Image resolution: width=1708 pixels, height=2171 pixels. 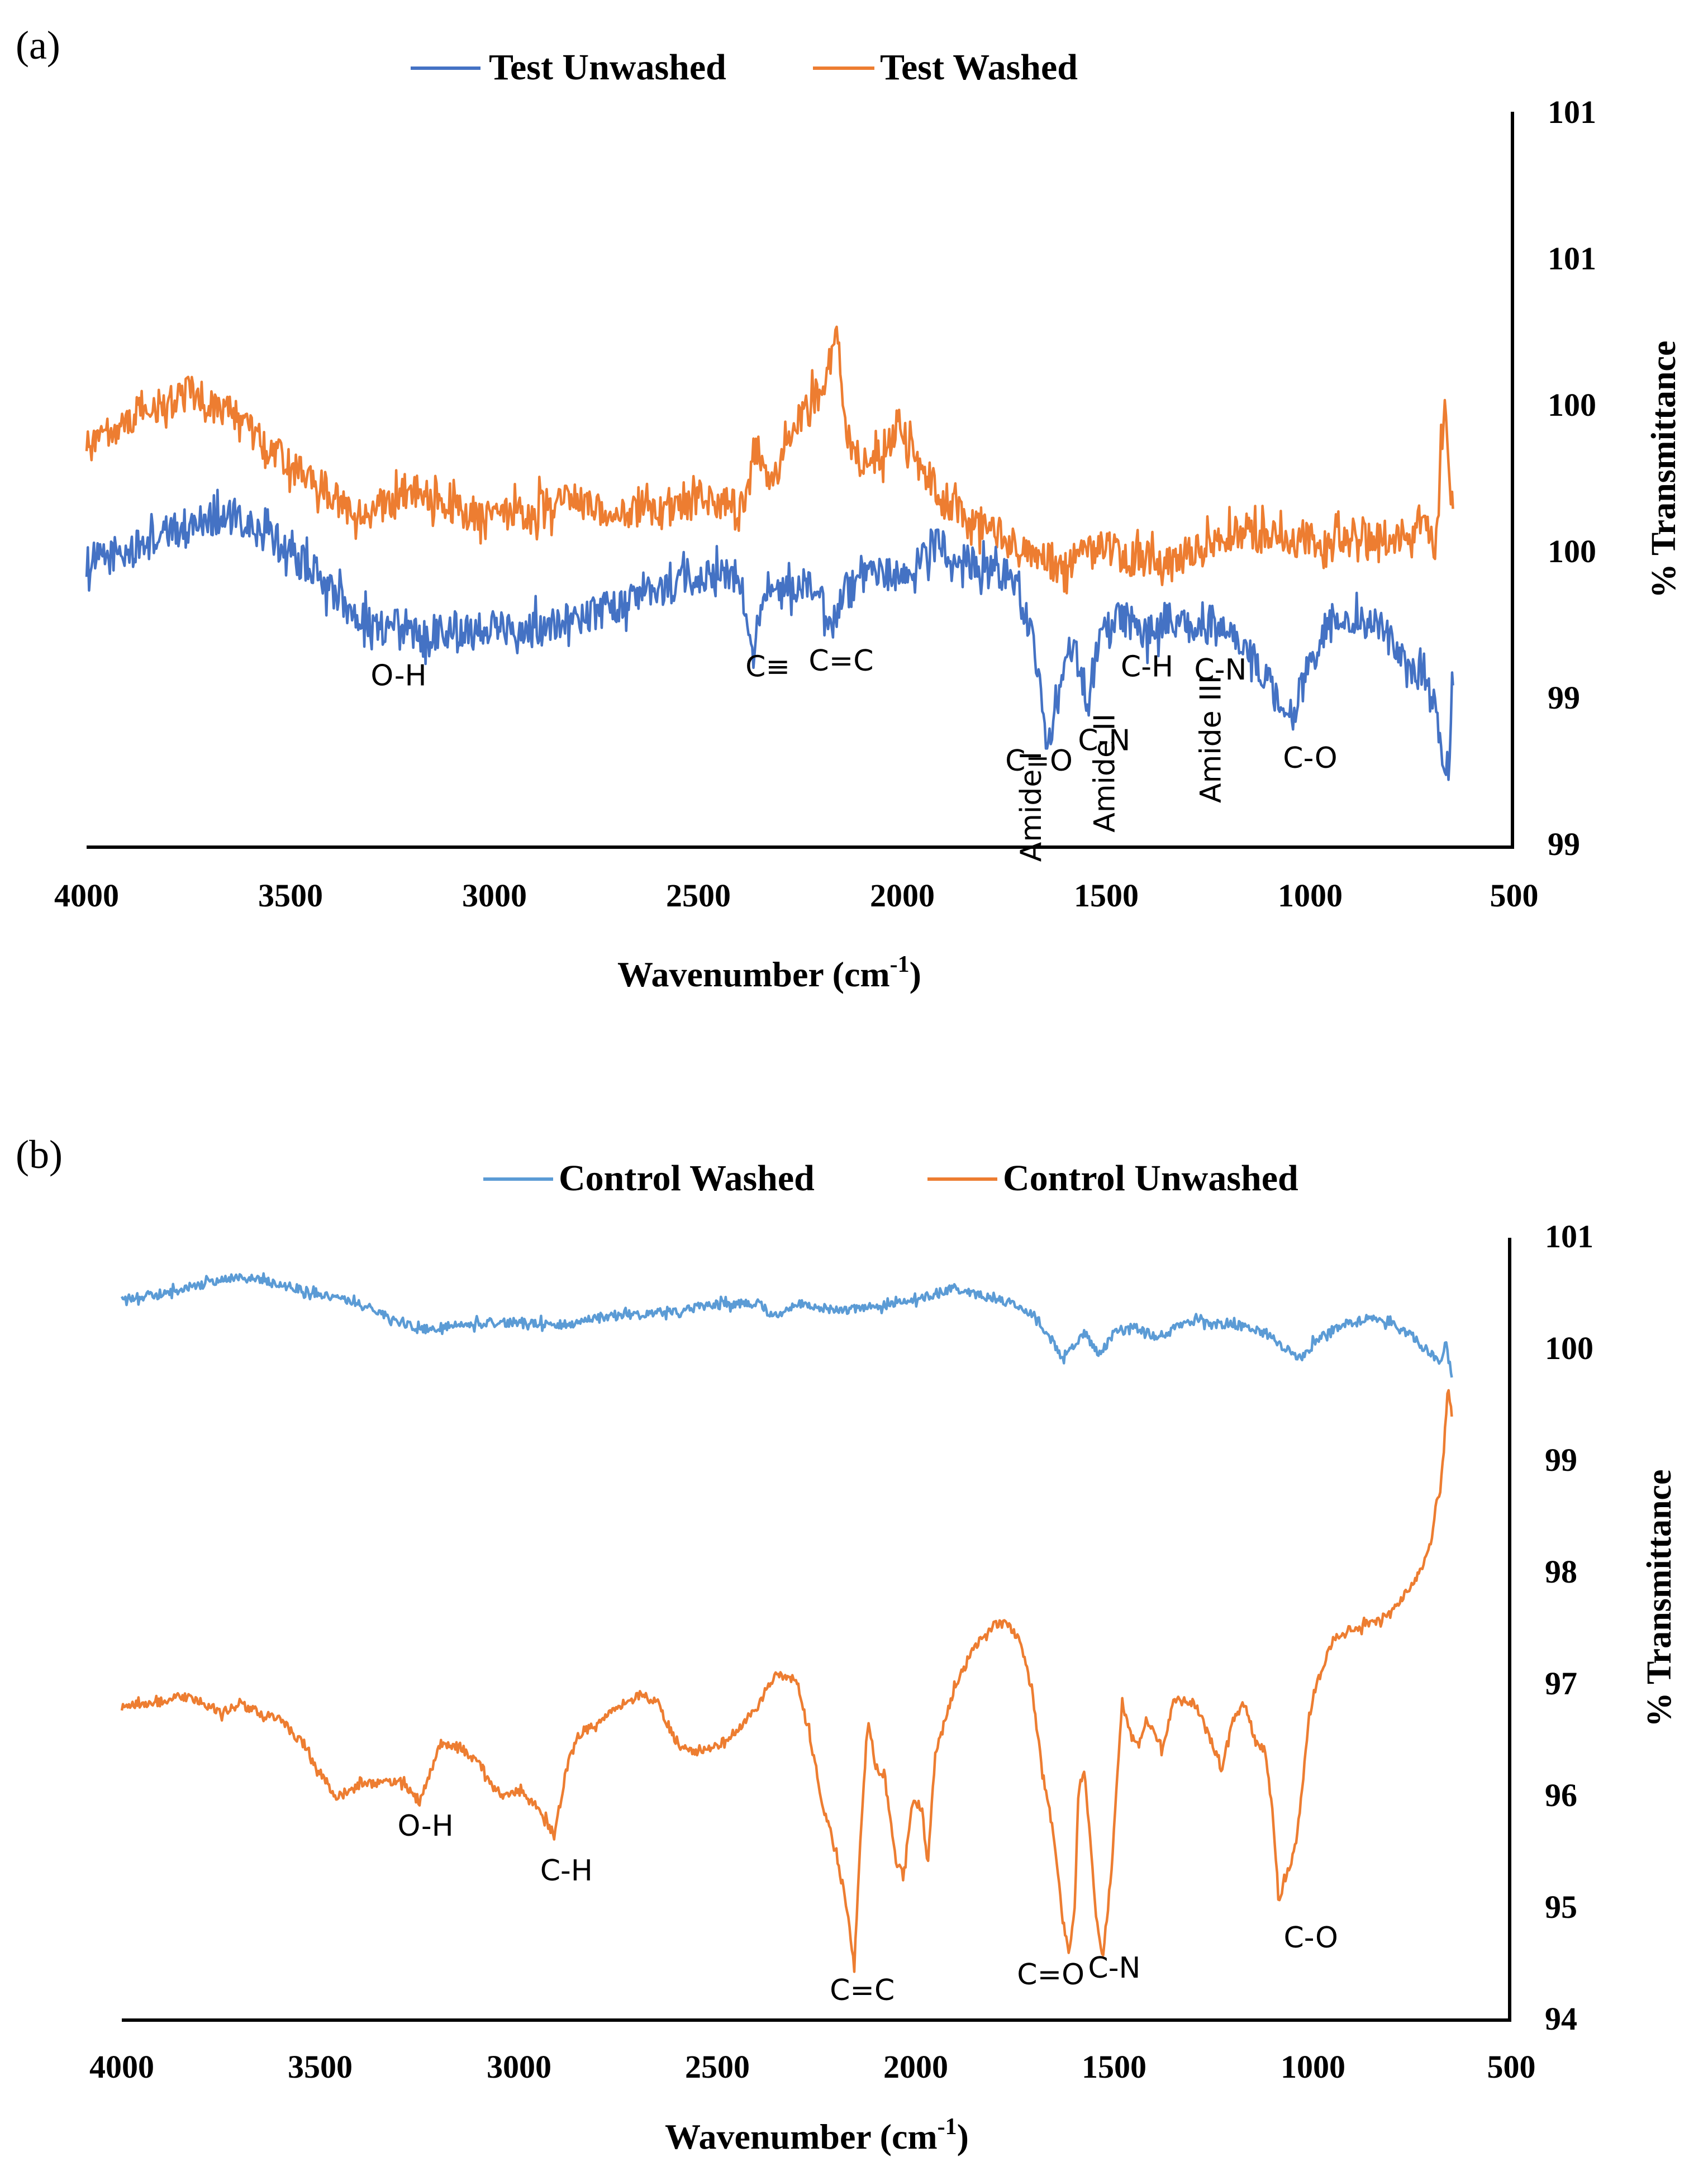 What do you see at coordinates (321, 2067) in the screenshot?
I see `panel-b-x-tick: 3500` at bounding box center [321, 2067].